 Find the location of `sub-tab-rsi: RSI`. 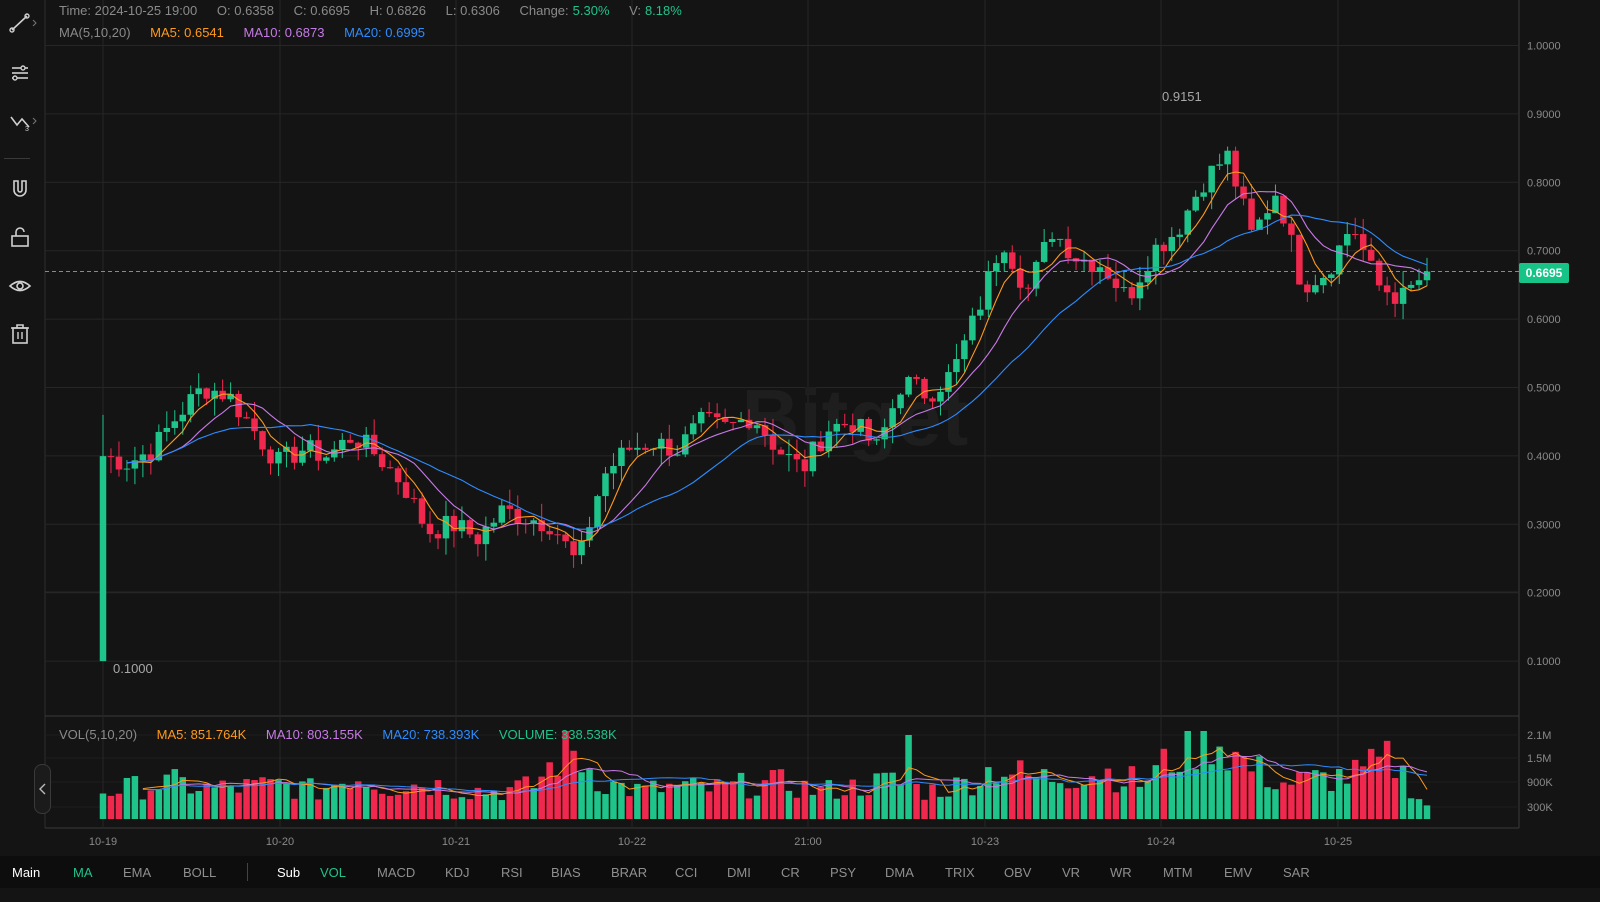

sub-tab-rsi: RSI is located at coordinates (512, 872).